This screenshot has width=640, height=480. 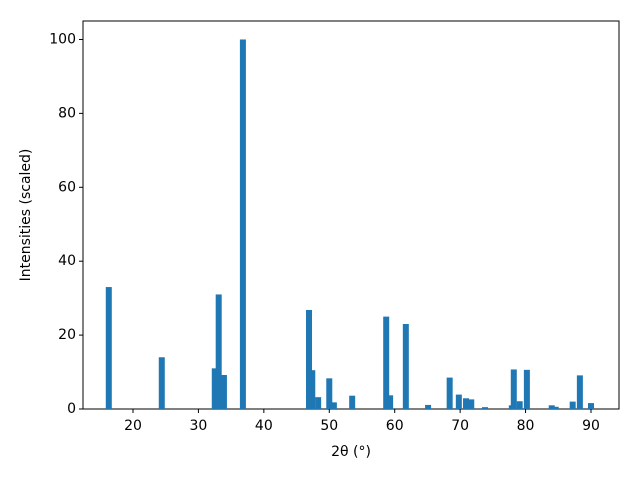 I want to click on x-tick-label: 40, so click(x=264, y=426).